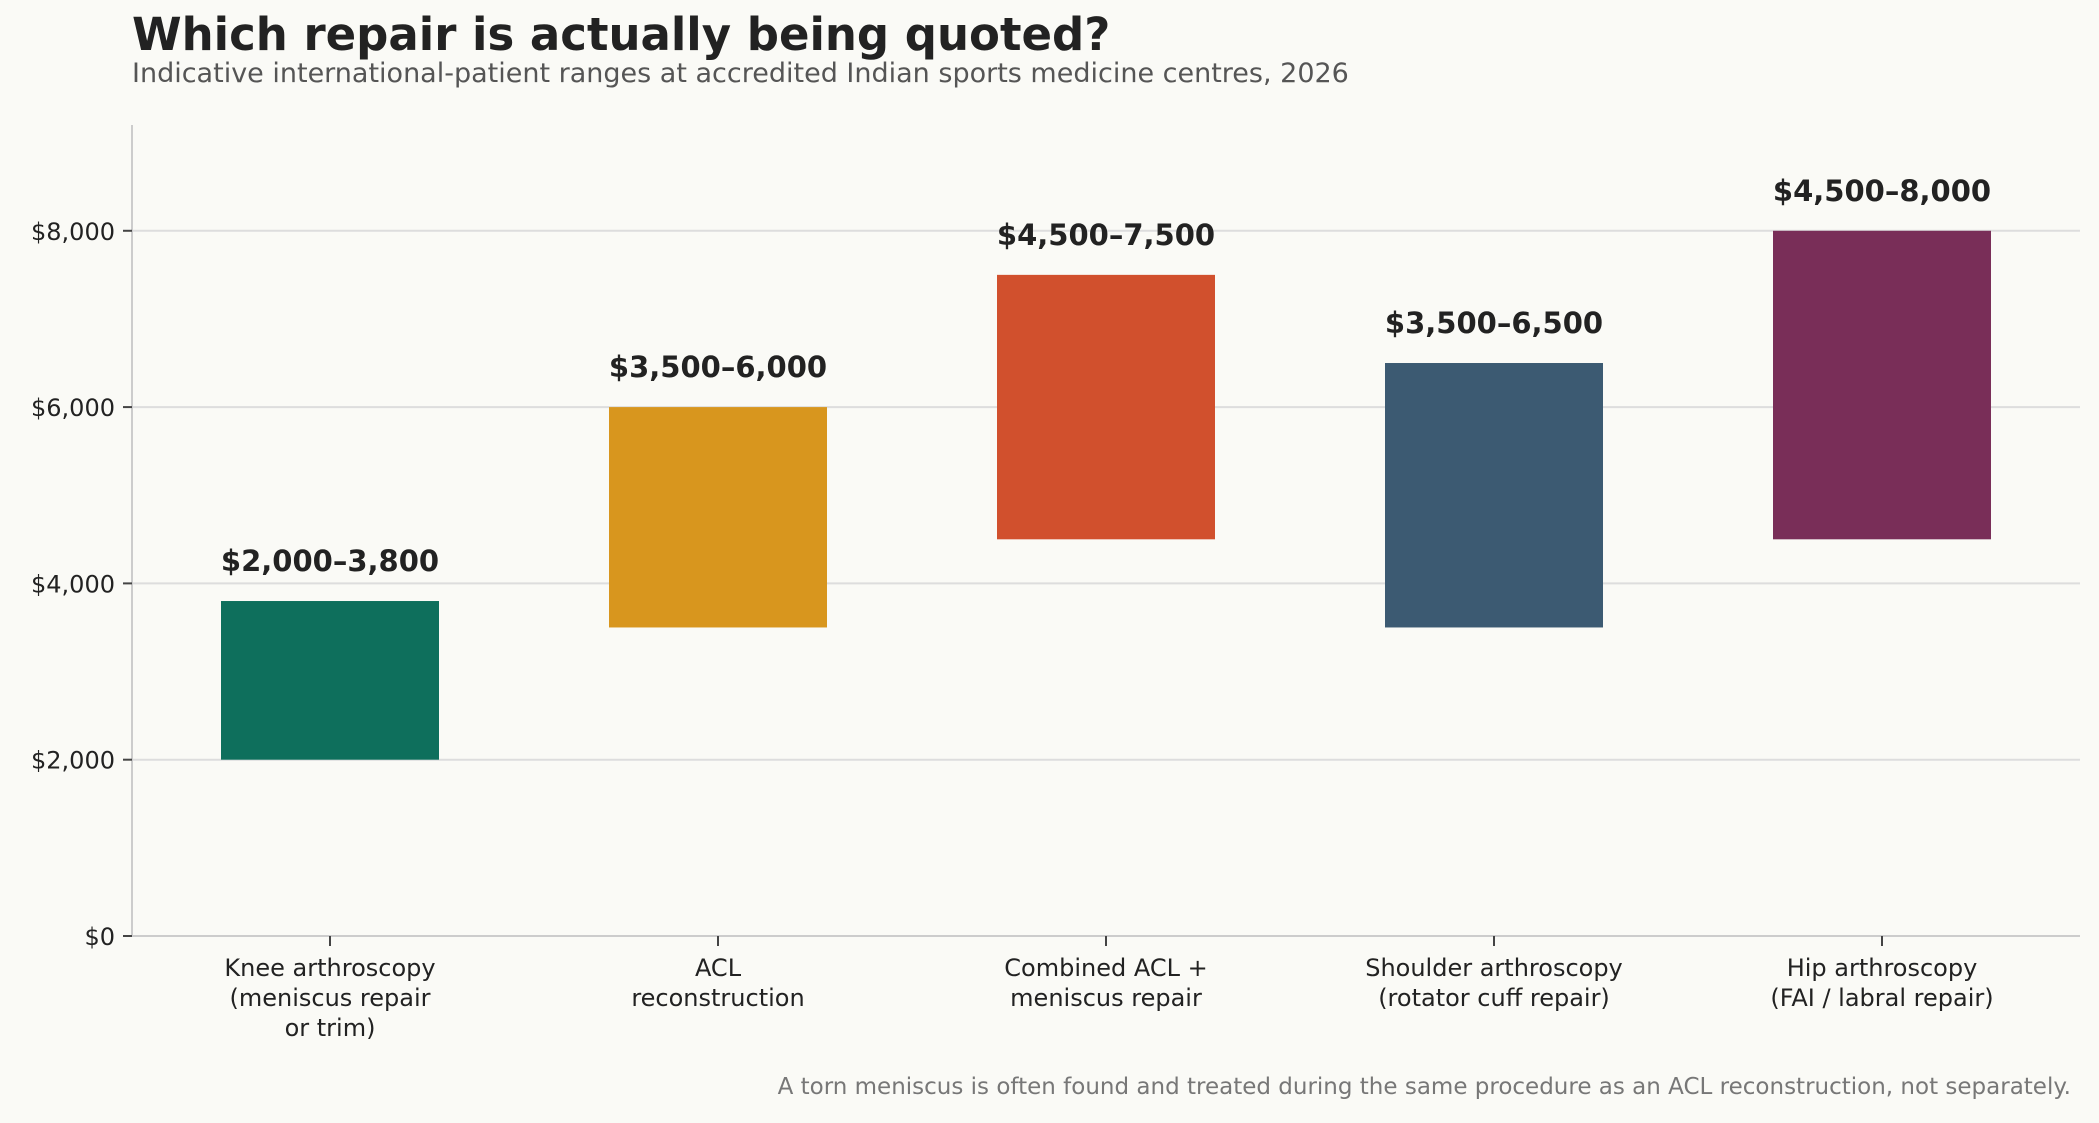  What do you see at coordinates (73, 232) in the screenshot?
I see `y-tick-label: $8,000` at bounding box center [73, 232].